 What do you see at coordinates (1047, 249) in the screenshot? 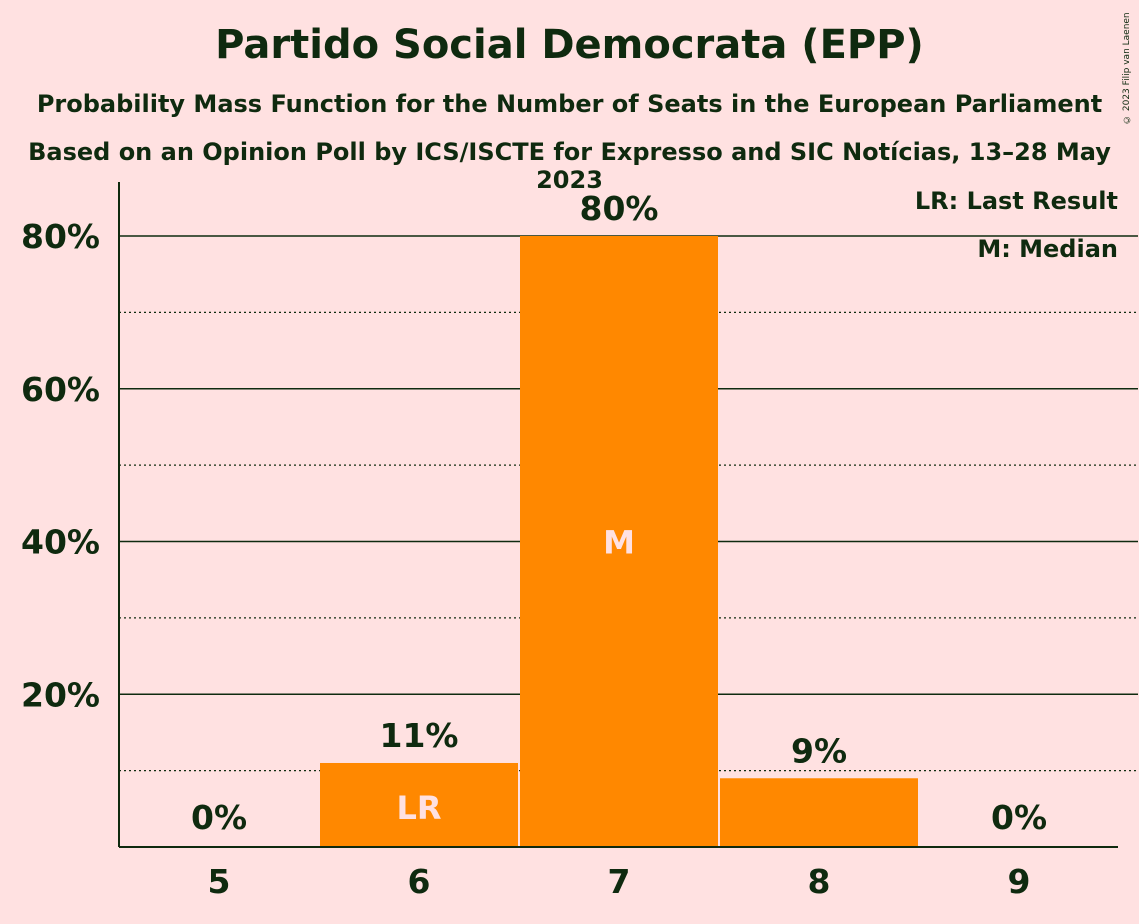
I see `legend-median: M: Median` at bounding box center [1047, 249].